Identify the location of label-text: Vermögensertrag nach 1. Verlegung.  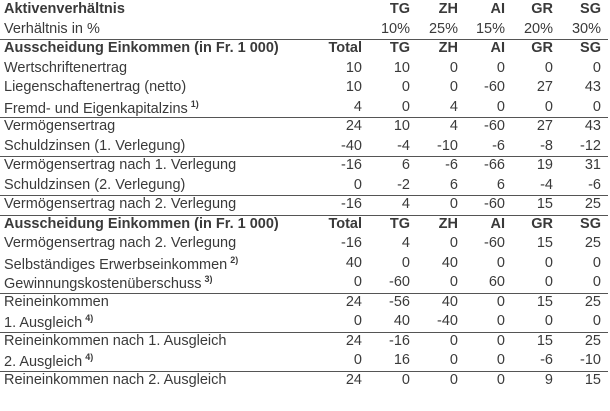
(120, 165).